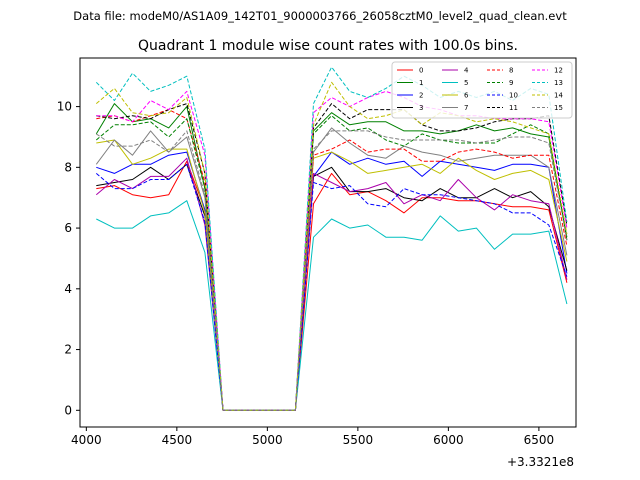  What do you see at coordinates (68, 410) in the screenshot?
I see `y-tick-label: 0` at bounding box center [68, 410].